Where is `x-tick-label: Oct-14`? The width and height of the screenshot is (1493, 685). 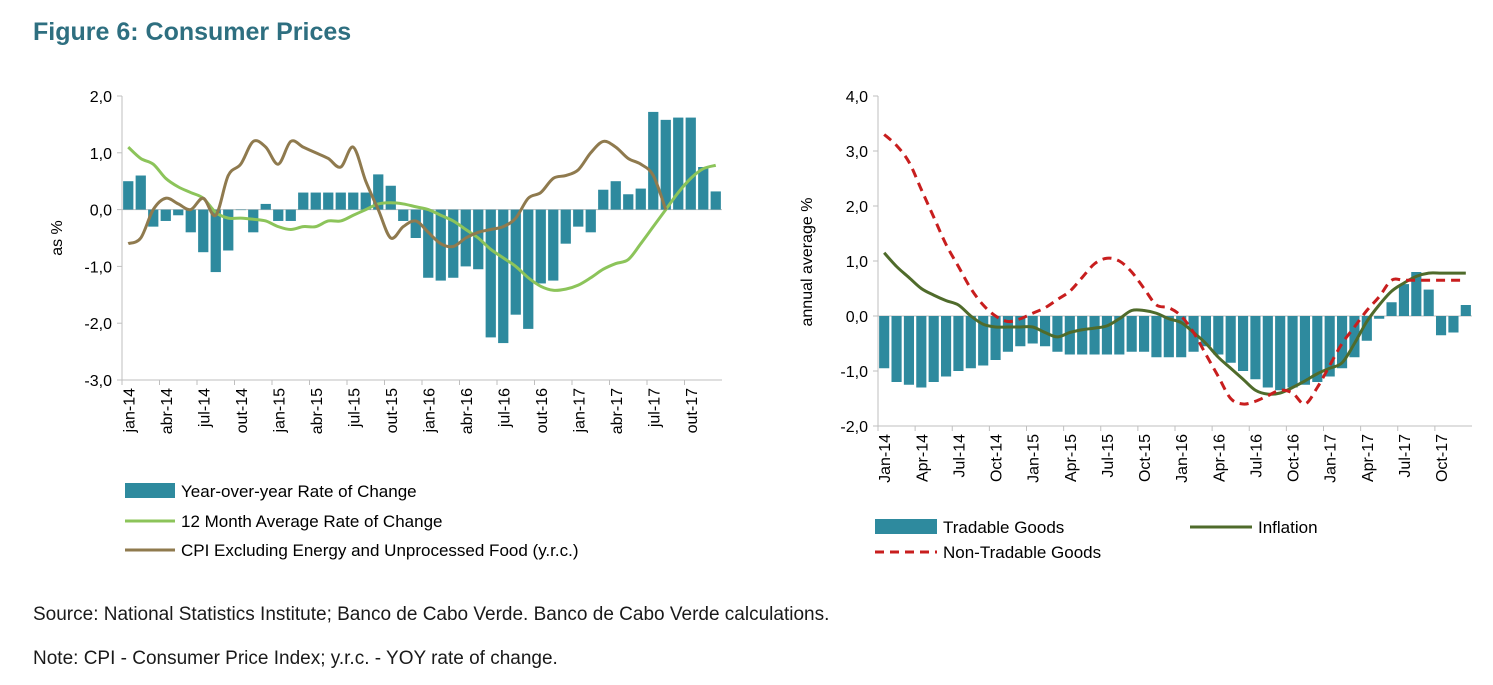 x-tick-label: Oct-14 is located at coordinates (997, 458).